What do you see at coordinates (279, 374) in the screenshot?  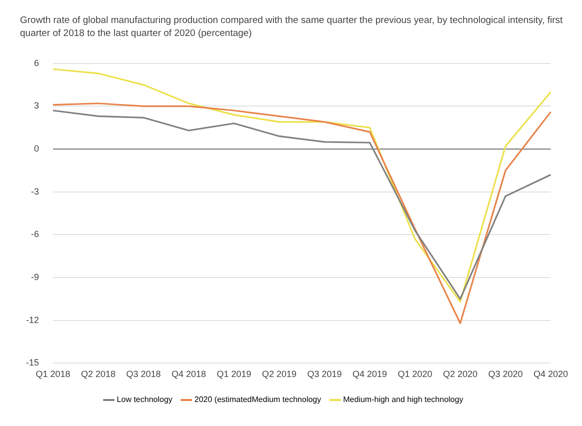 I see `x-tick-label: Q2 2019` at bounding box center [279, 374].